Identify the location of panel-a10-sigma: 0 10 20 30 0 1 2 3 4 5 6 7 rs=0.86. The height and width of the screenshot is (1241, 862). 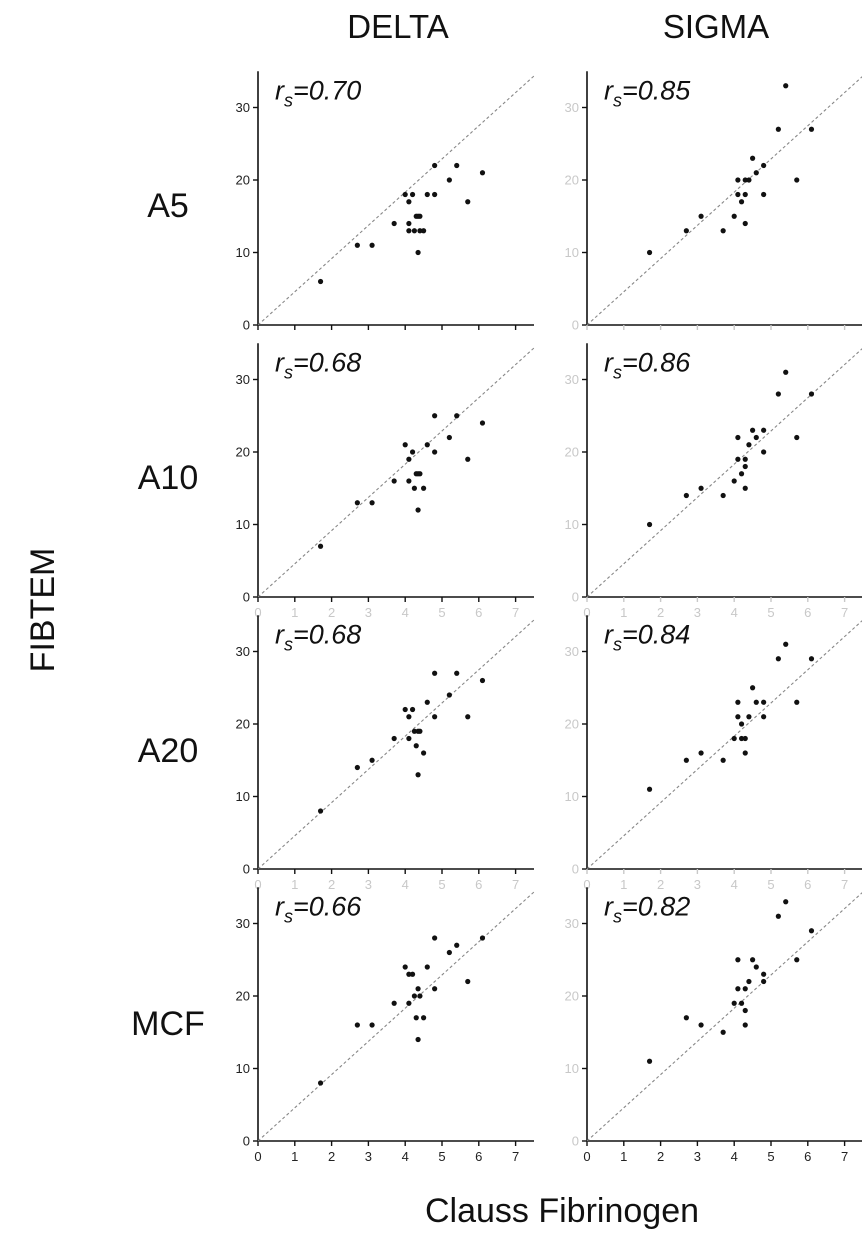
(713, 481).